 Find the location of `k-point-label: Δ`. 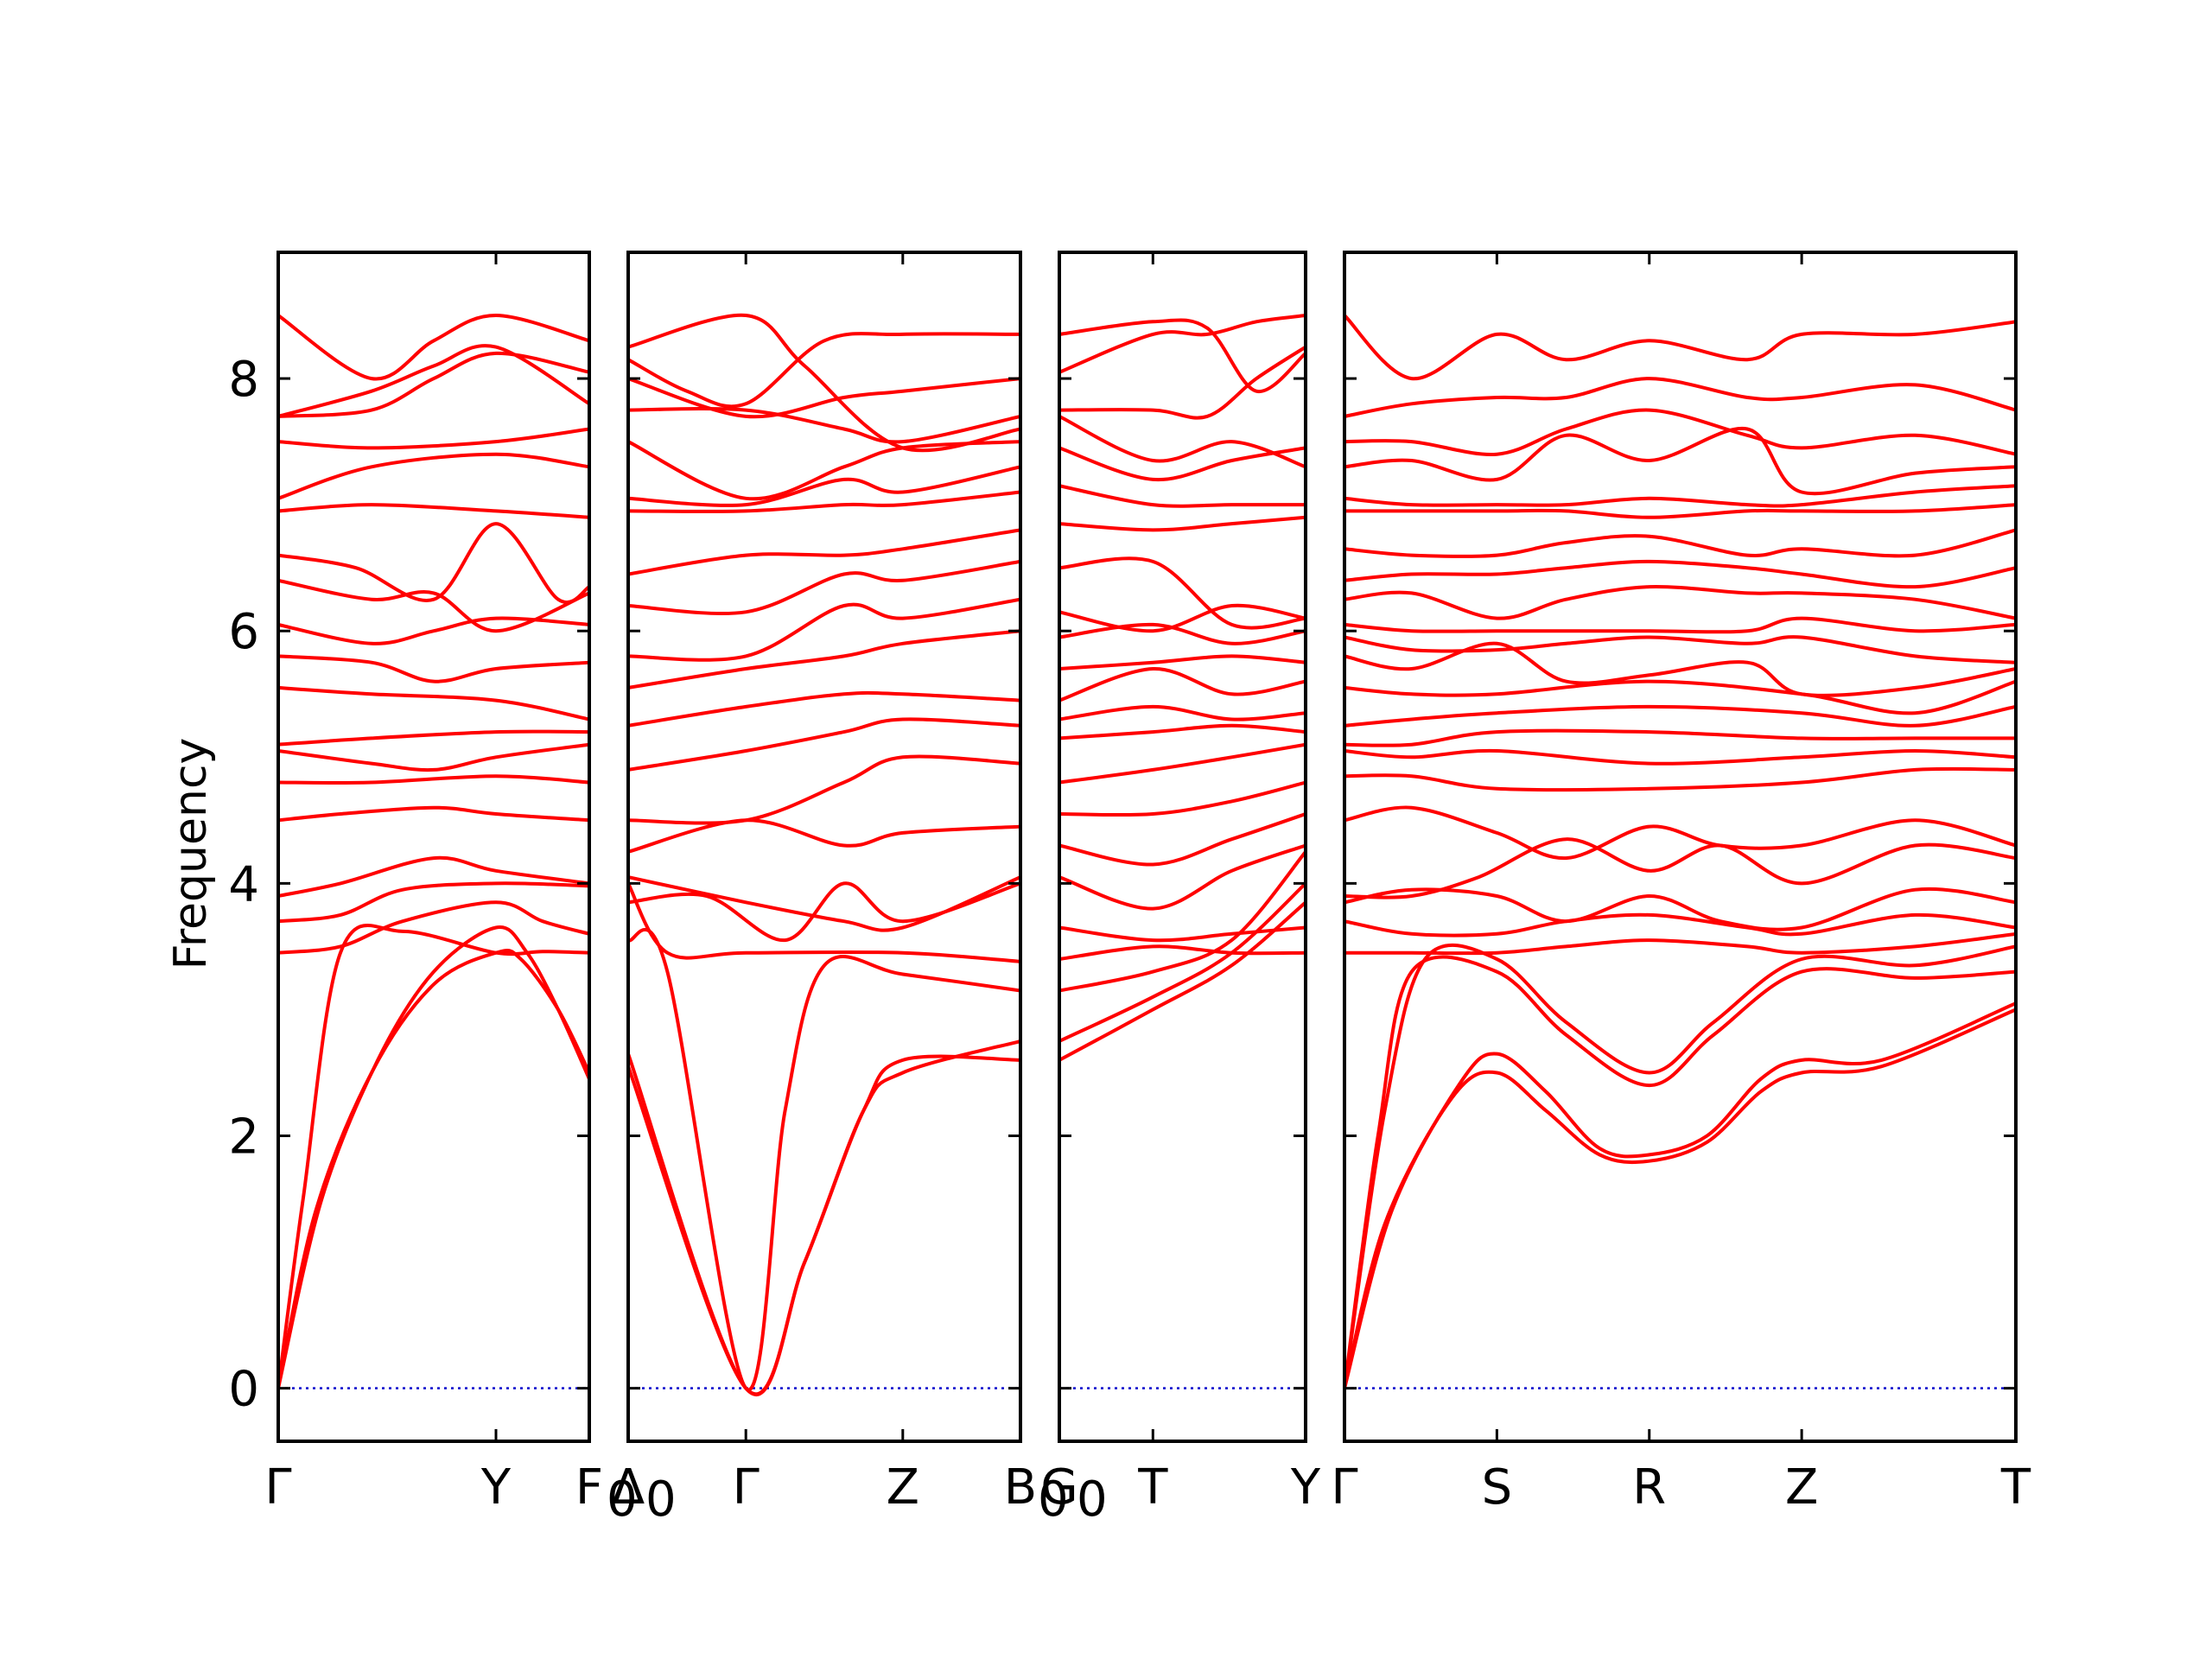

k-point-label: Δ is located at coordinates (628, 1487).